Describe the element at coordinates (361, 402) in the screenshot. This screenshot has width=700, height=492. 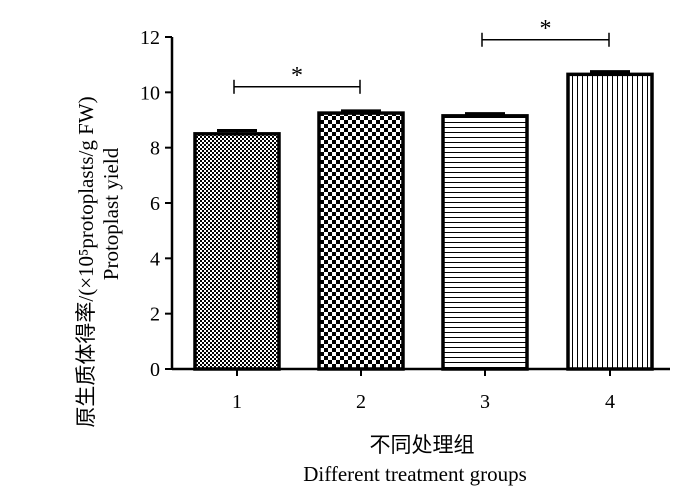
I see `x-tick-label: 2` at that location.